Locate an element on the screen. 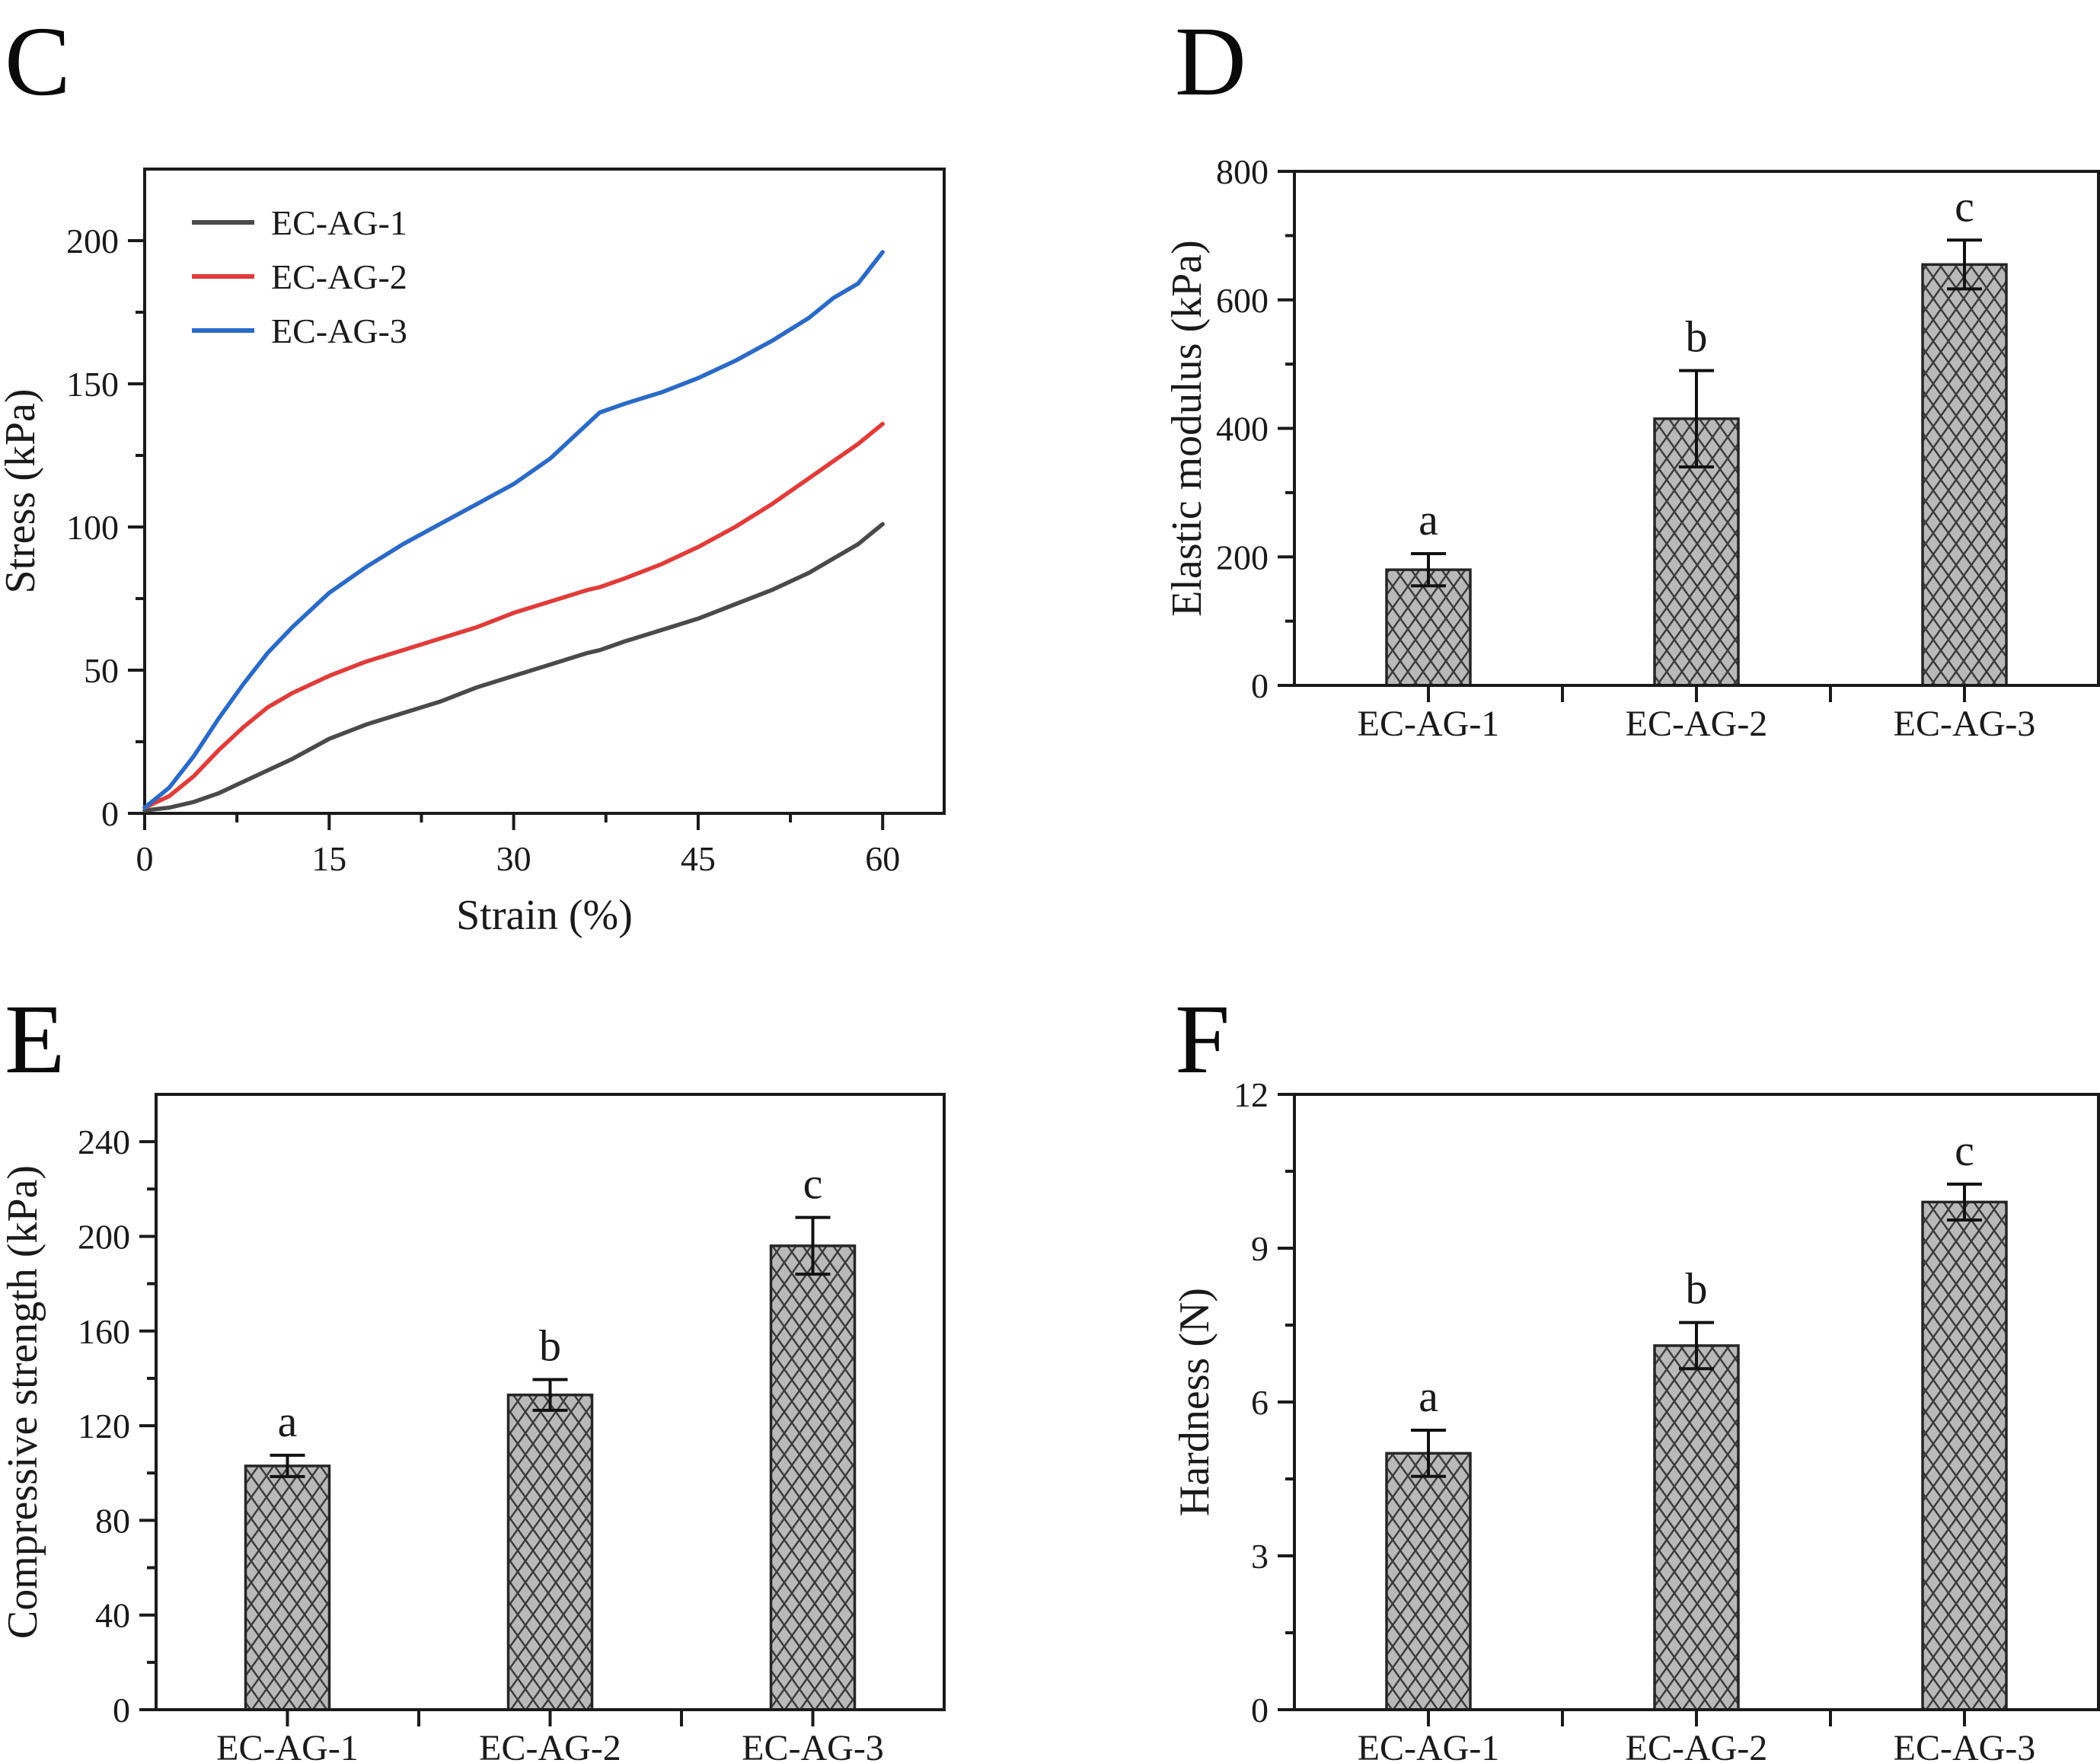 This screenshot has width=2100, height=1763. y-axis-title: Hardness (N) is located at coordinates (1194, 1402).